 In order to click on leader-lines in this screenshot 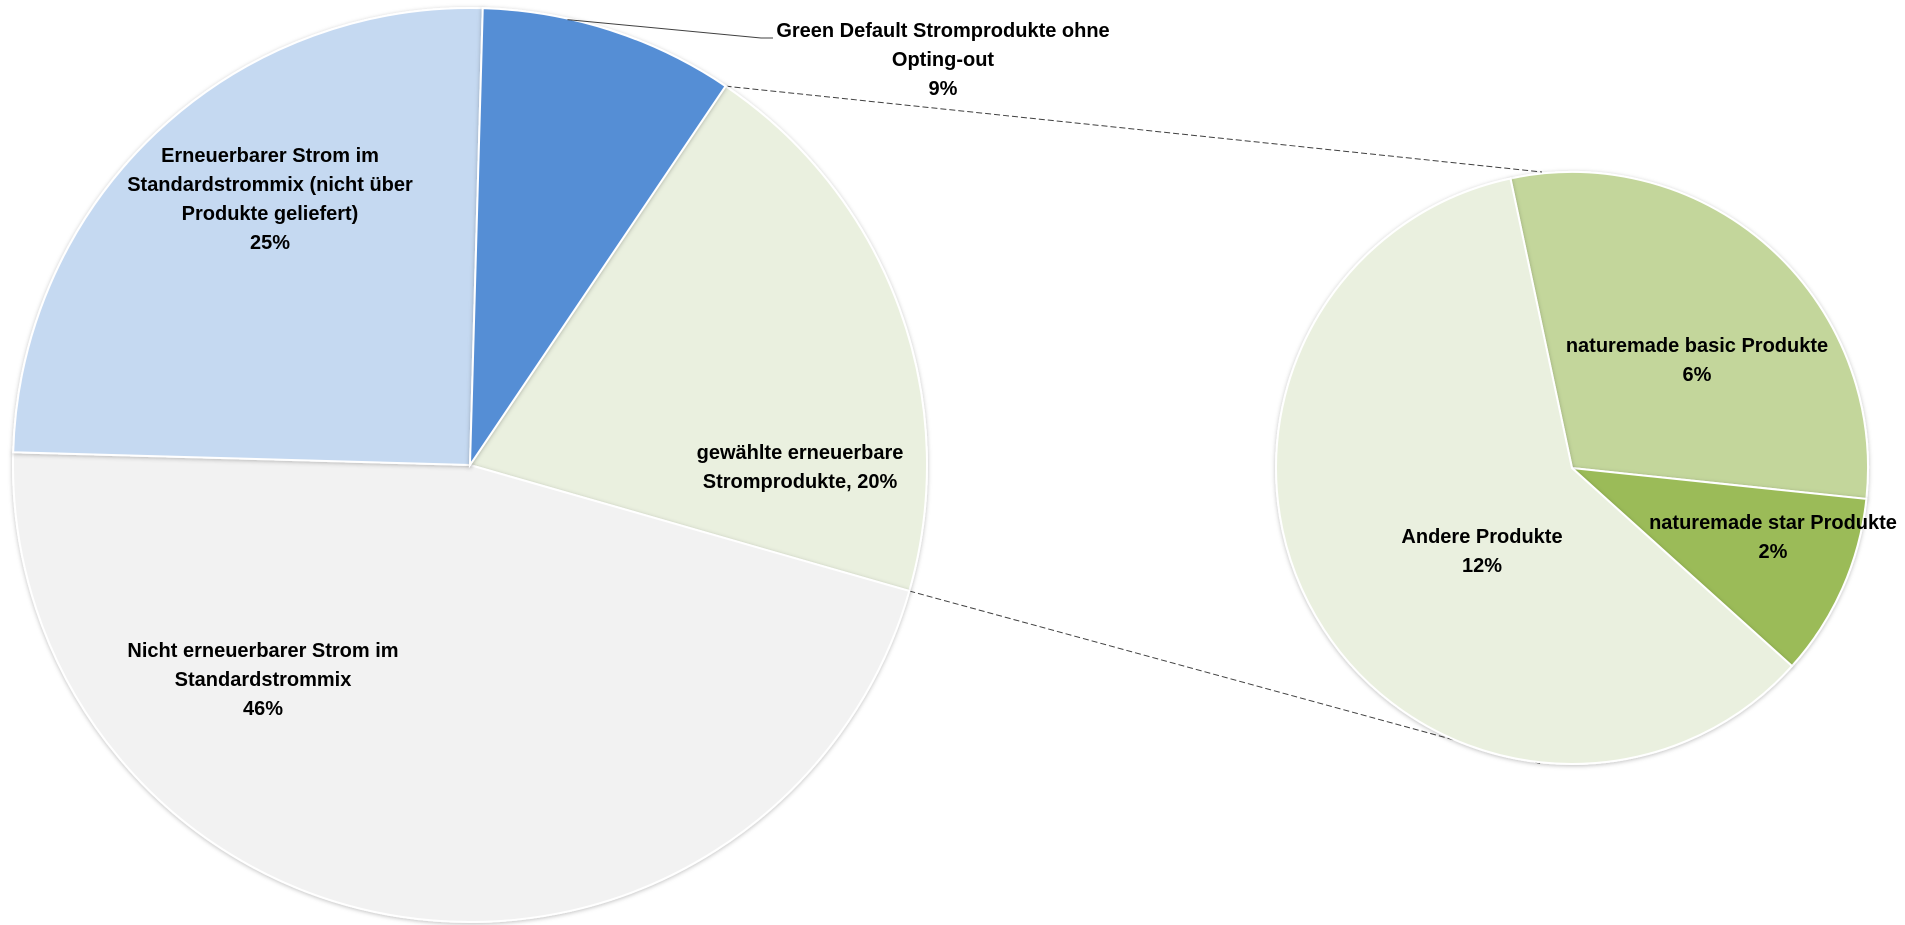, I will do `click(670, 29)`.